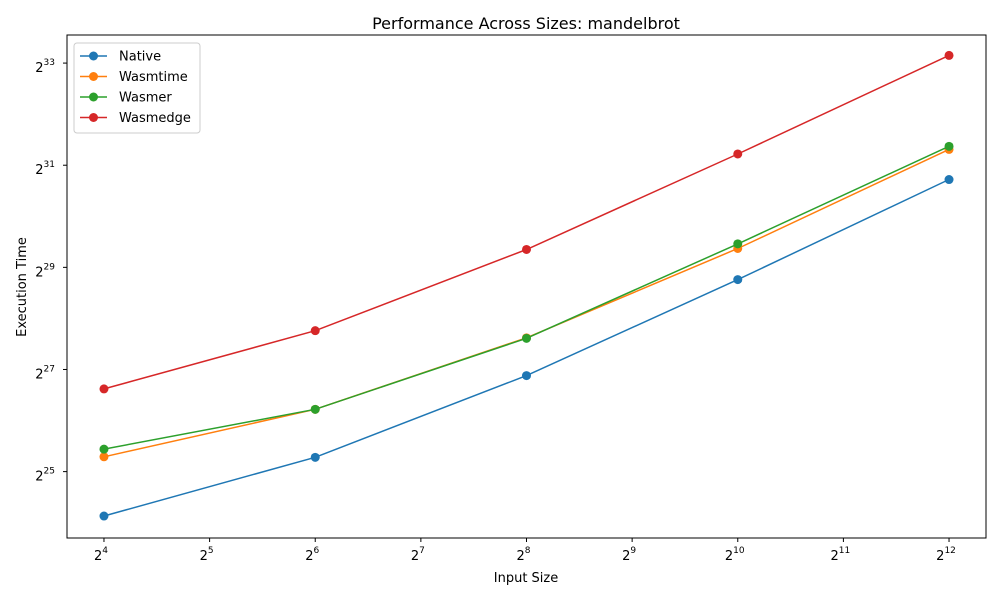  I want to click on legend-box, so click(137, 88).